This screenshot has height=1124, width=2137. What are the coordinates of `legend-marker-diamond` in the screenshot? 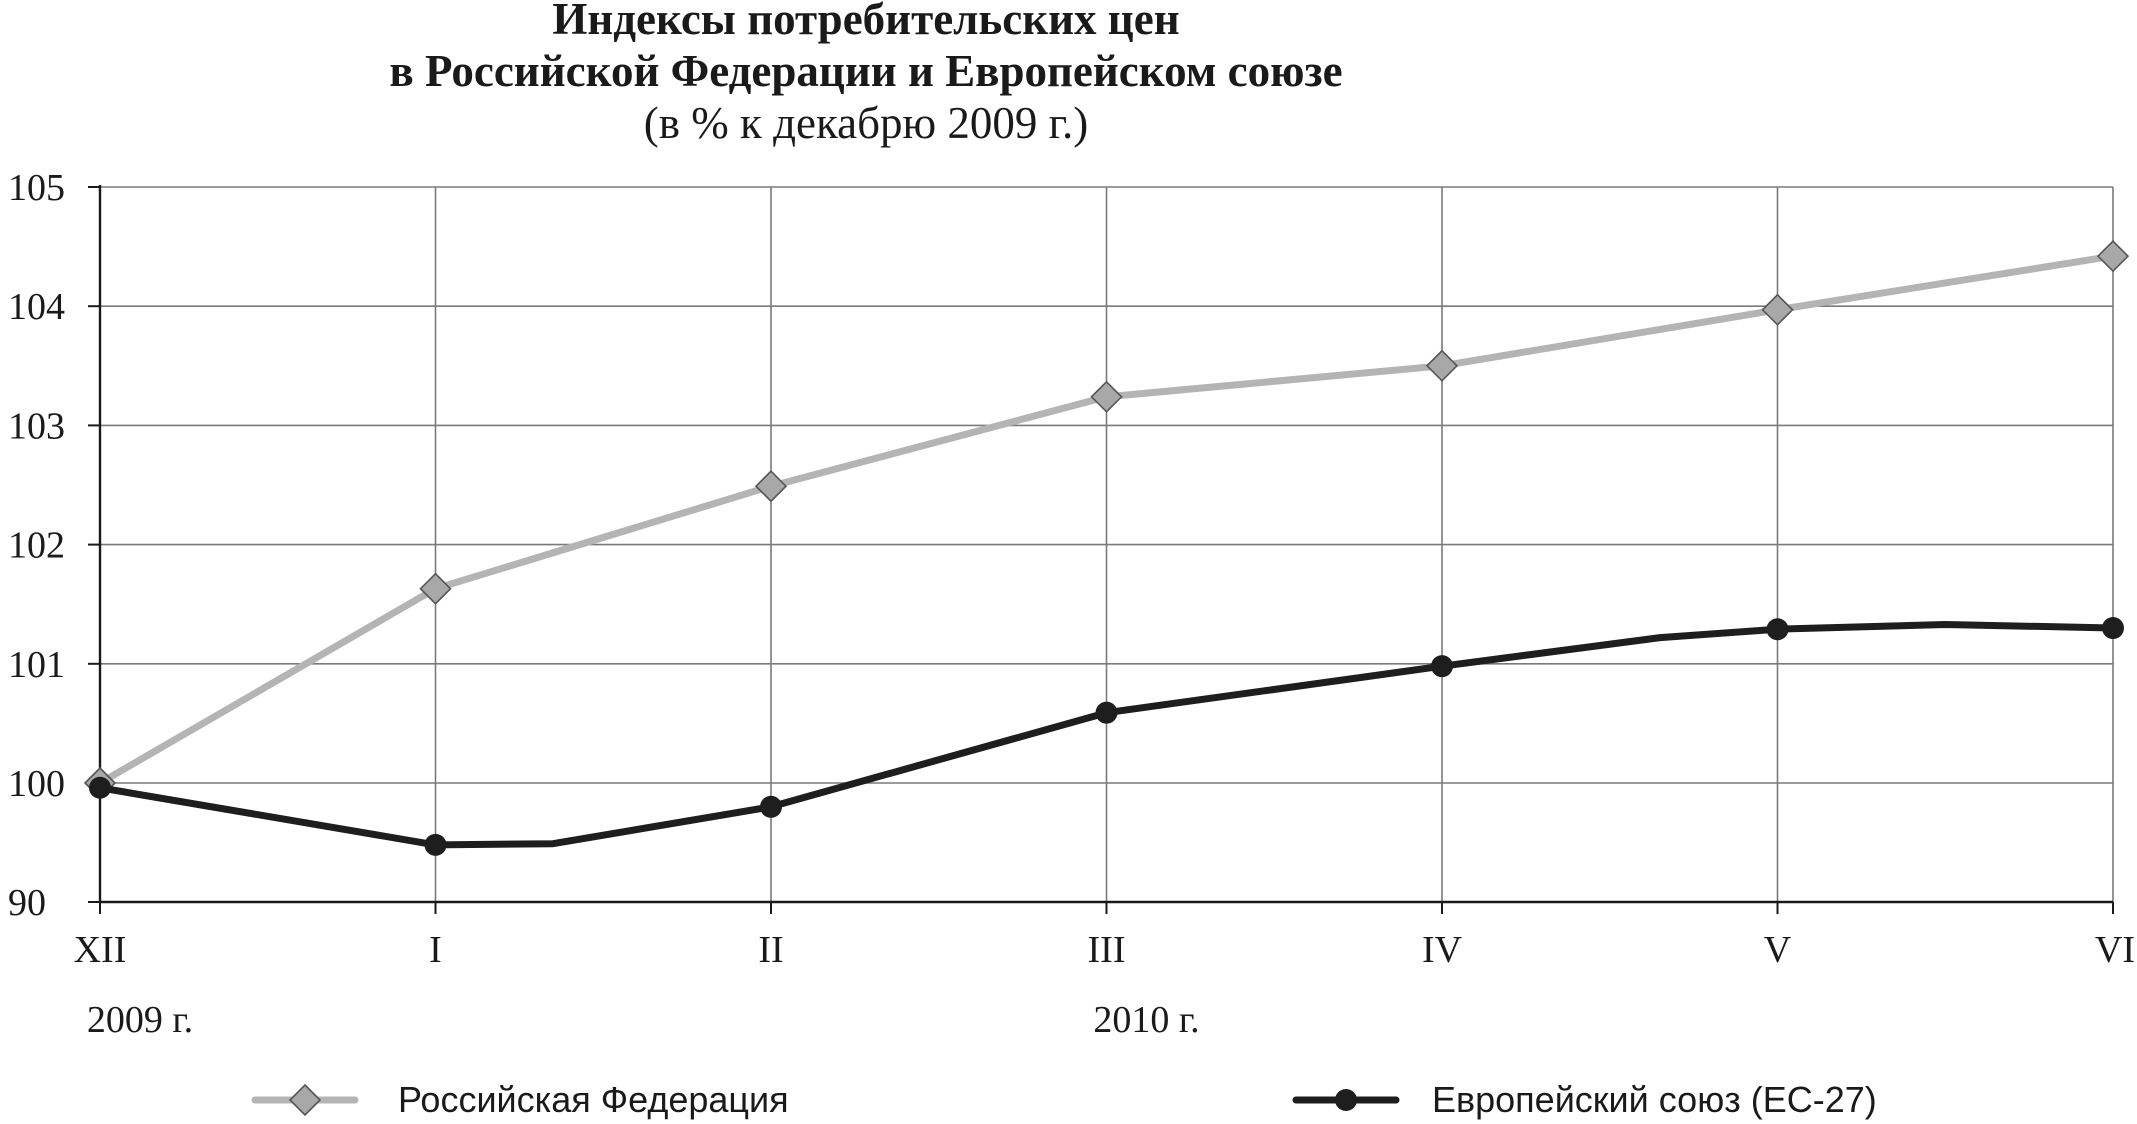 It's located at (305, 1100).